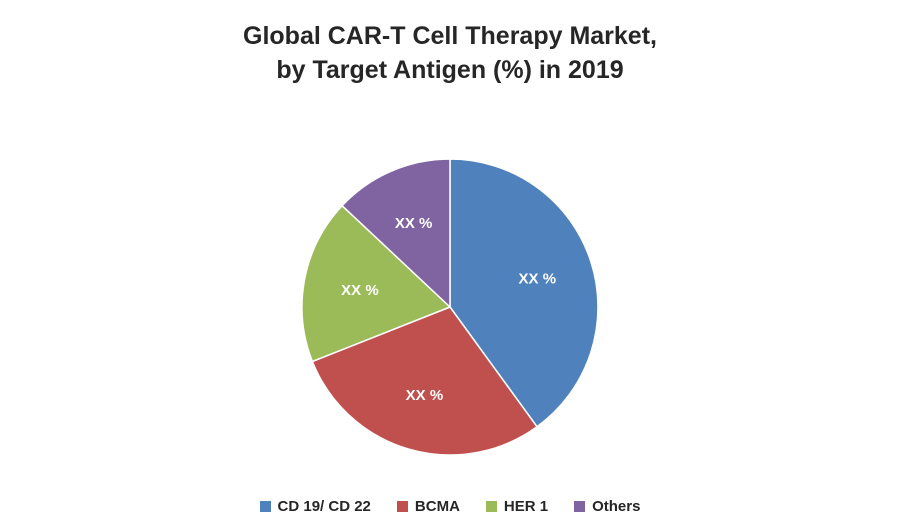  I want to click on legend-item-her1: HER 1, so click(517, 506).